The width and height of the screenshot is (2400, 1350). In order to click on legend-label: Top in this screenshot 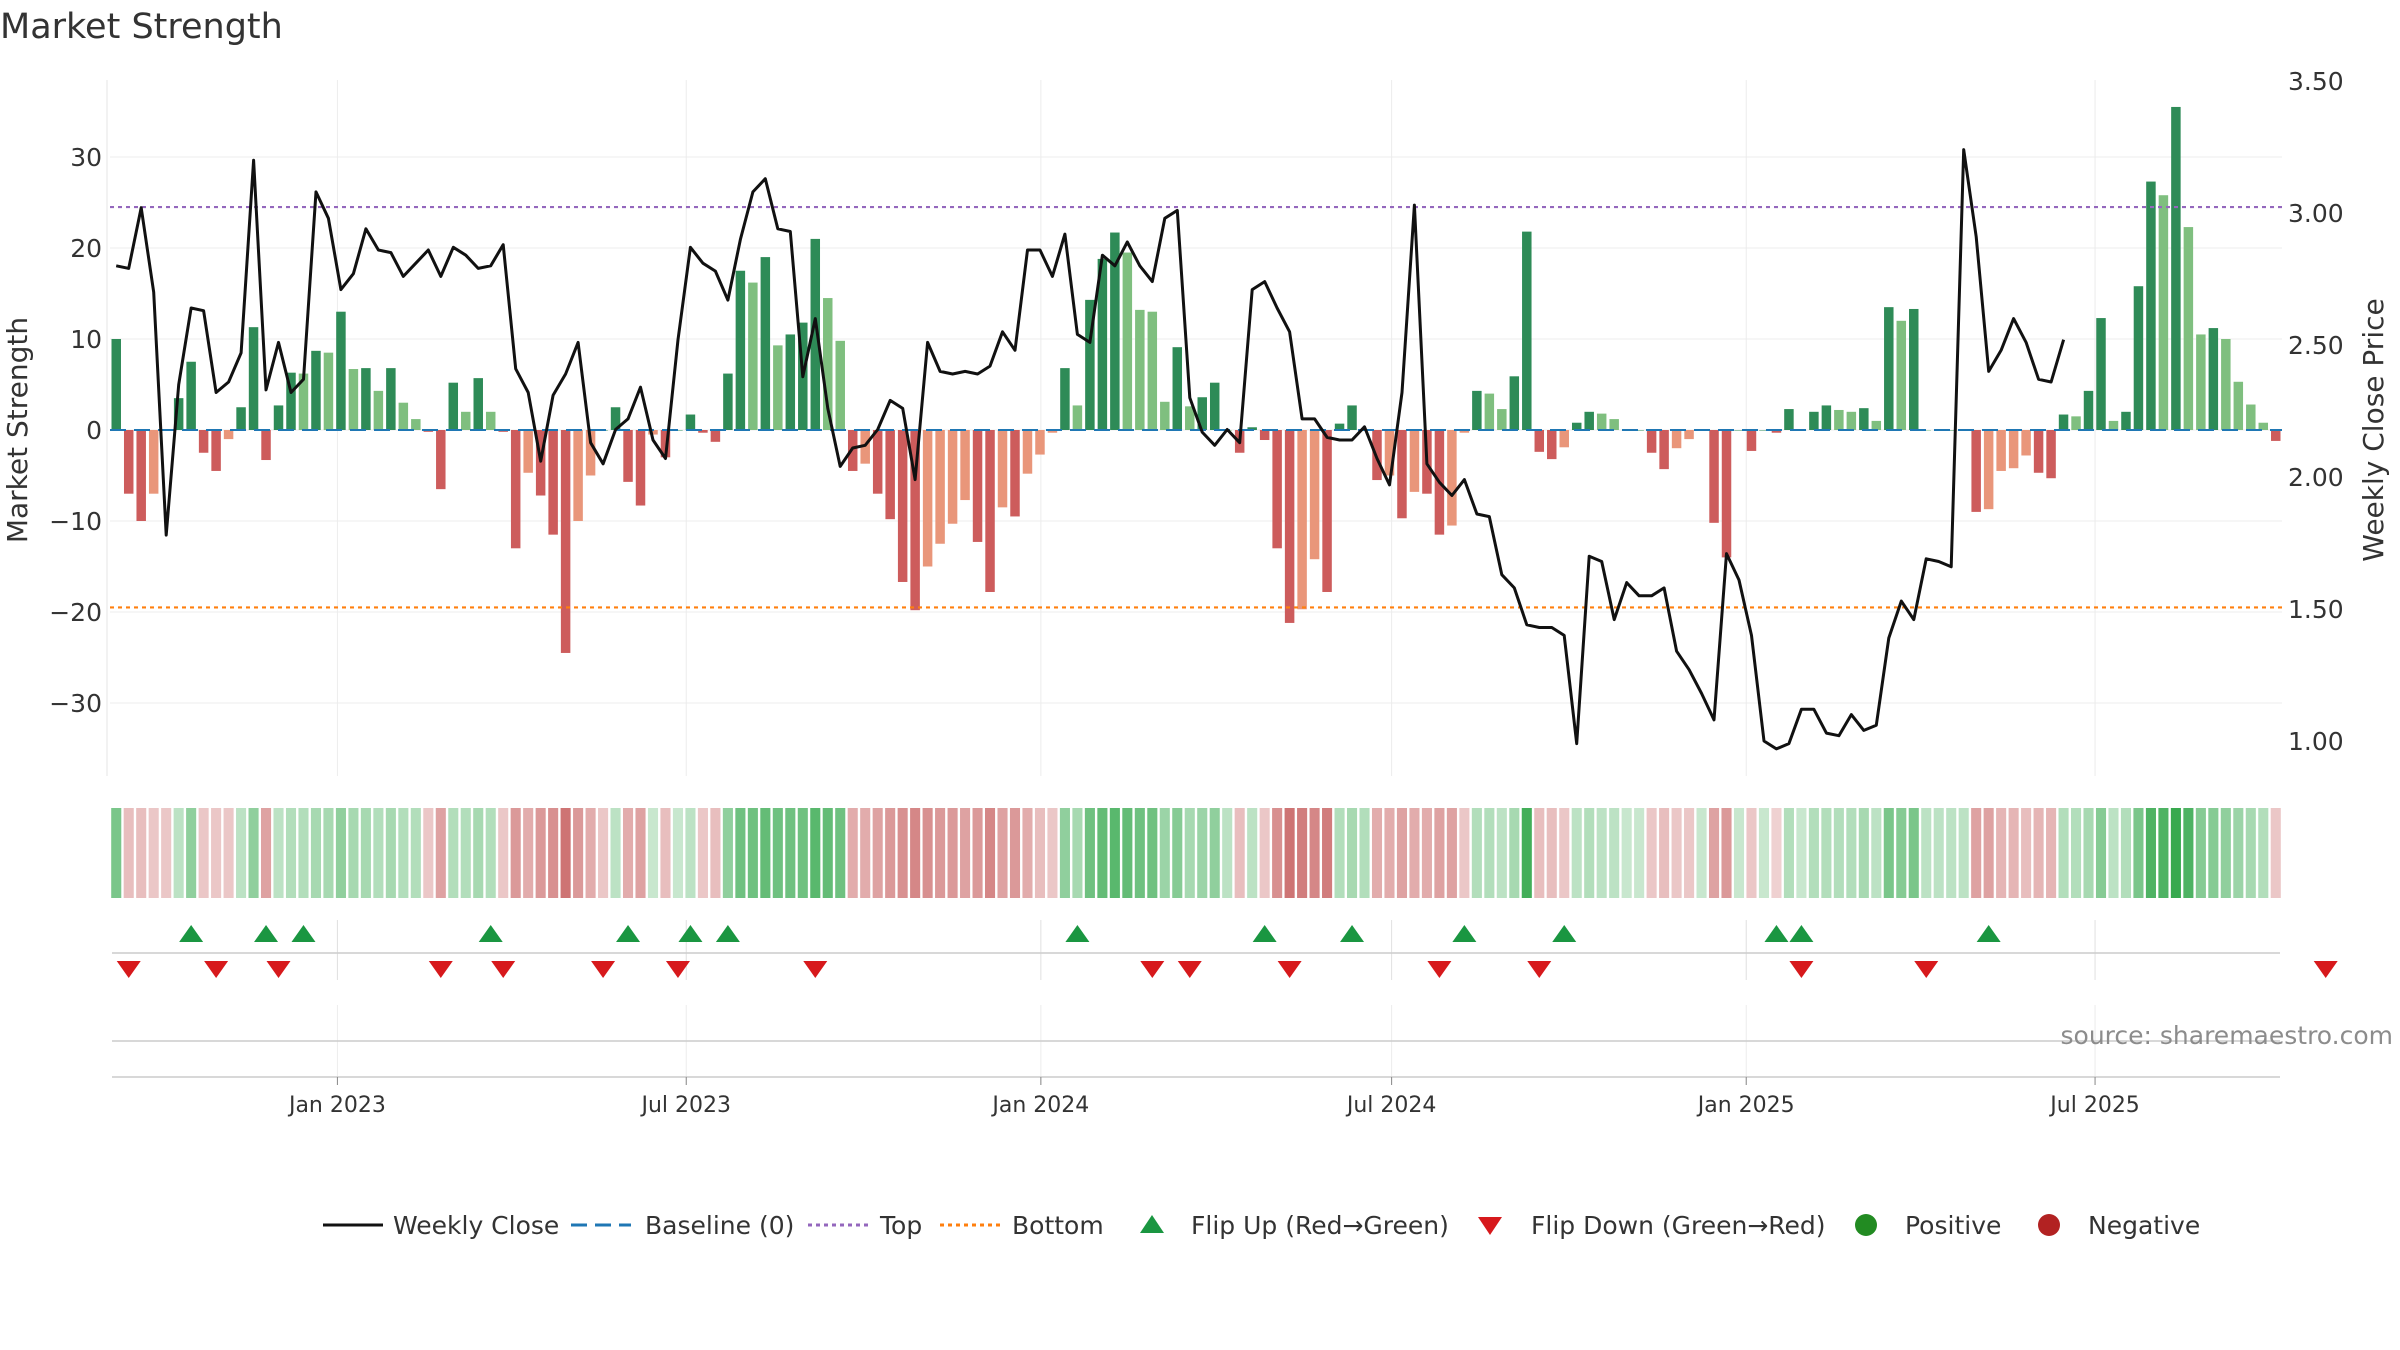, I will do `click(900, 1225)`.